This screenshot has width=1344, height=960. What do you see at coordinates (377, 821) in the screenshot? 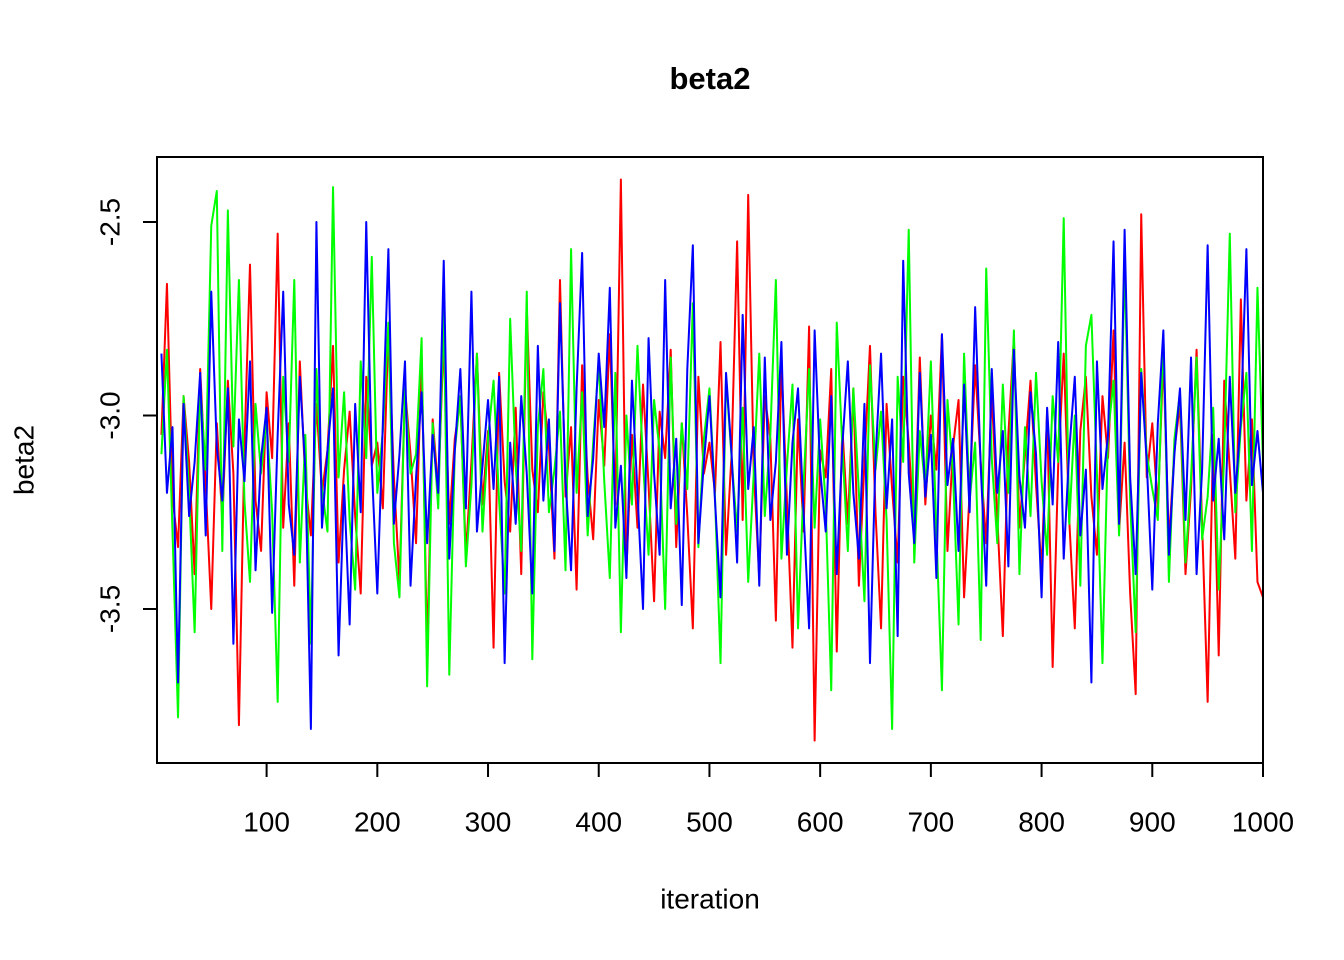
I see `x-tick-label: 200` at bounding box center [377, 821].